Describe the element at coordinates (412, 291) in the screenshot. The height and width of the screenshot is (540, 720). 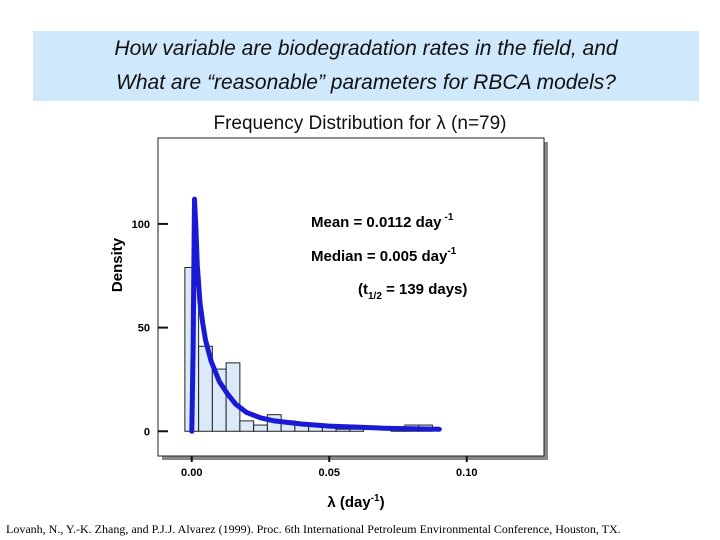
I see `half-life-annotation: (t1/2 = 139 days)` at that location.